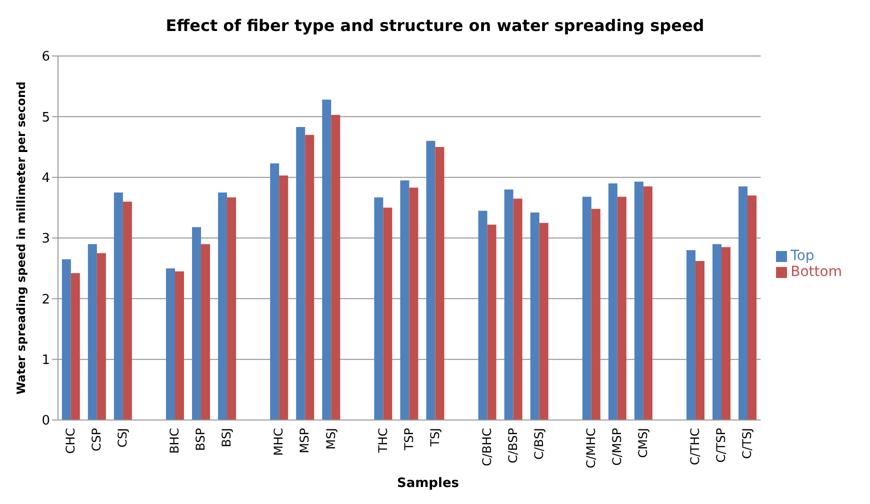 The width and height of the screenshot is (870, 504). Describe the element at coordinates (435, 26) in the screenshot. I see `chart-title: Effect of fiber type and structure on water spreading speed` at that location.